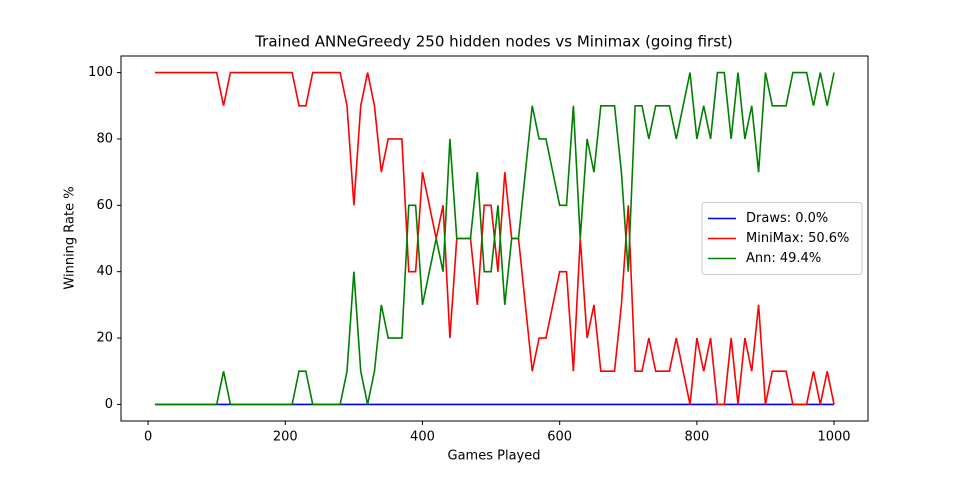  I want to click on x-tick-label: 400, so click(422, 437).